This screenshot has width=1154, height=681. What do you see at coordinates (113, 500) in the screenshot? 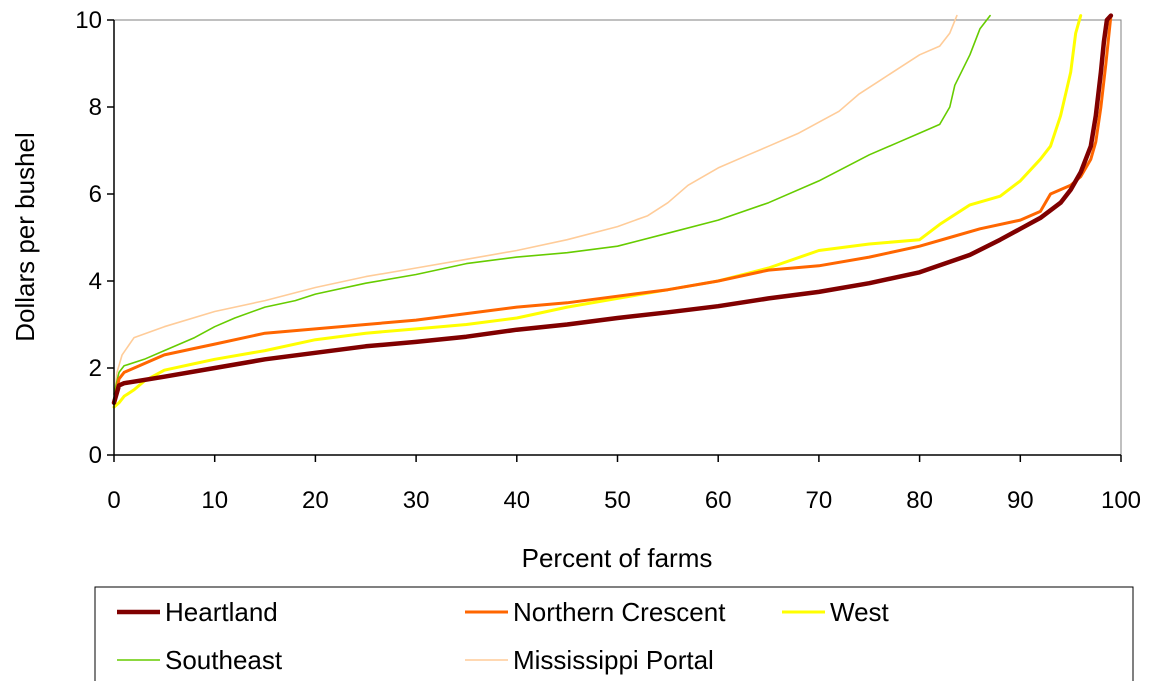
I see `x-tick-label: 0` at bounding box center [113, 500].